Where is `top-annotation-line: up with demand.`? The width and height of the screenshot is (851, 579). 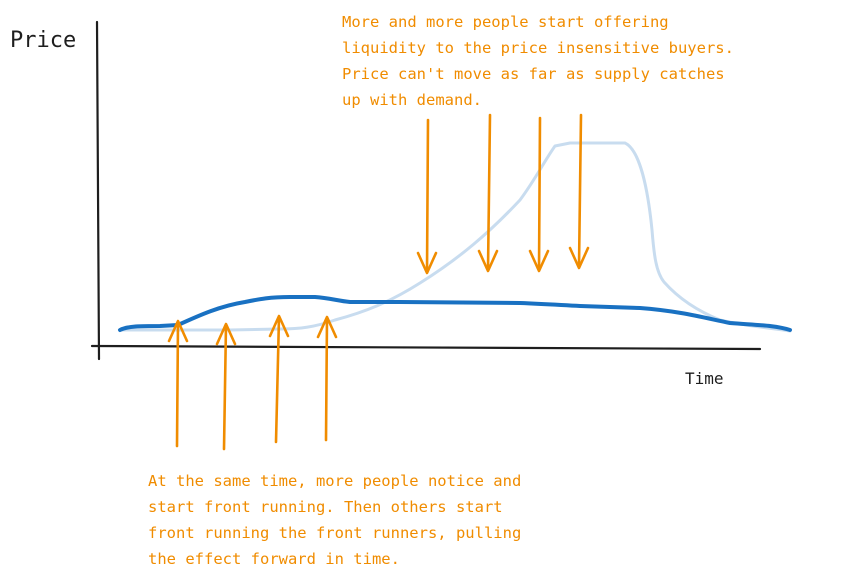
top-annotation-line: up with demand. is located at coordinates (412, 100).